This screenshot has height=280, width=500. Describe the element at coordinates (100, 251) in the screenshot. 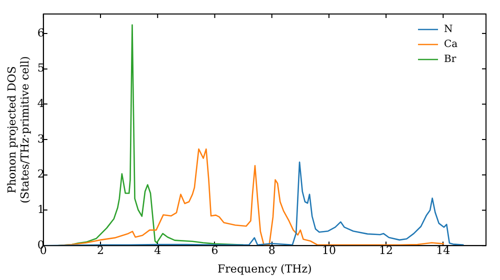

I see `x-tick-label: 2` at that location.